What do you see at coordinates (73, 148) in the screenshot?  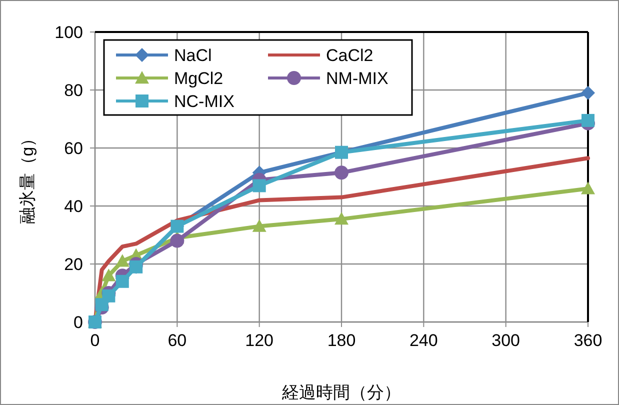 I see `y-tick-label: 60` at bounding box center [73, 148].